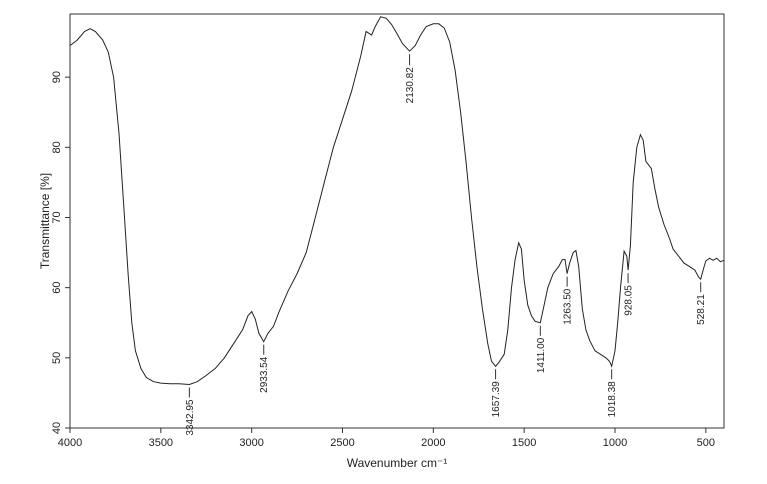  I want to click on x-tick-label: 3000, so click(251, 443).